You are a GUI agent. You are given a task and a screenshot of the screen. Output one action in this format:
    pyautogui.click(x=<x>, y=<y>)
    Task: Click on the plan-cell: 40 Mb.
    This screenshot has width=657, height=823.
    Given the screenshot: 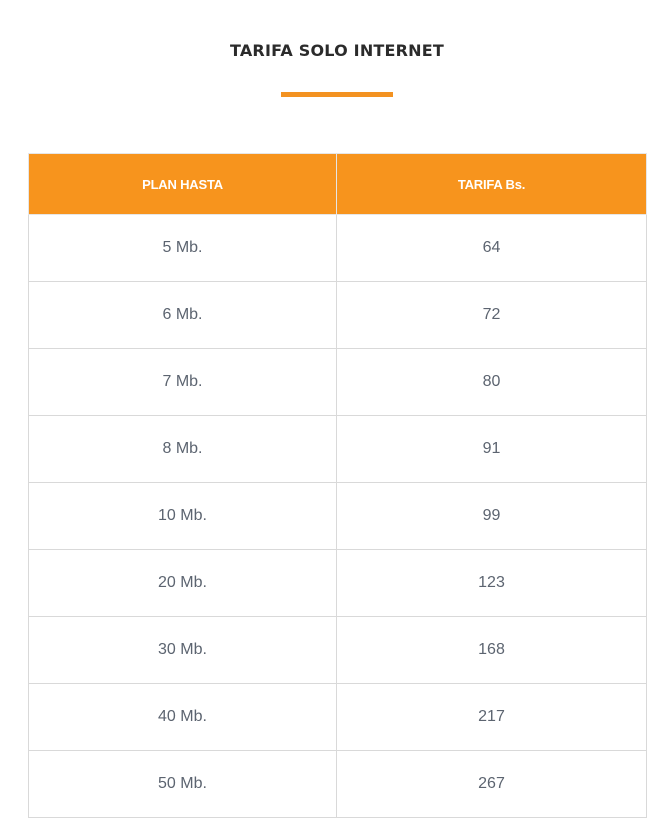 What is the action you would take?
    pyautogui.click(x=182, y=717)
    